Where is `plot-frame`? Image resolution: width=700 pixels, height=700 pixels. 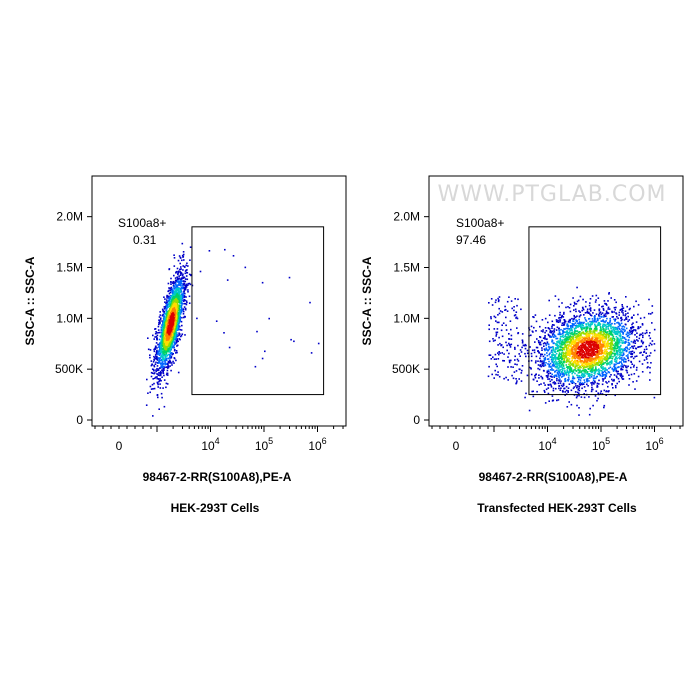
plot-frame is located at coordinates (219, 301).